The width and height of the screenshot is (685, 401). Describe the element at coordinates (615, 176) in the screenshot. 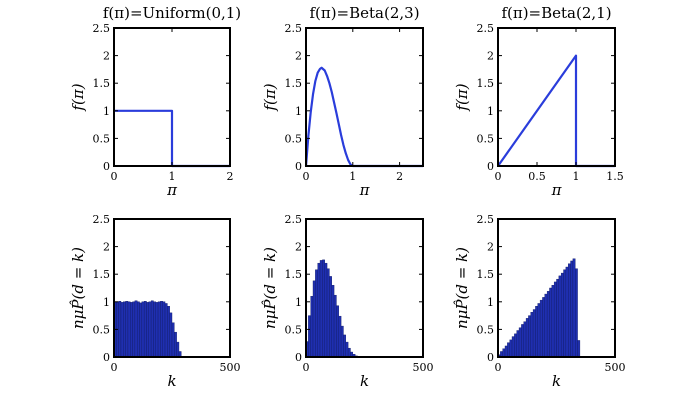

I see `x-tick-label: 1.5` at that location.